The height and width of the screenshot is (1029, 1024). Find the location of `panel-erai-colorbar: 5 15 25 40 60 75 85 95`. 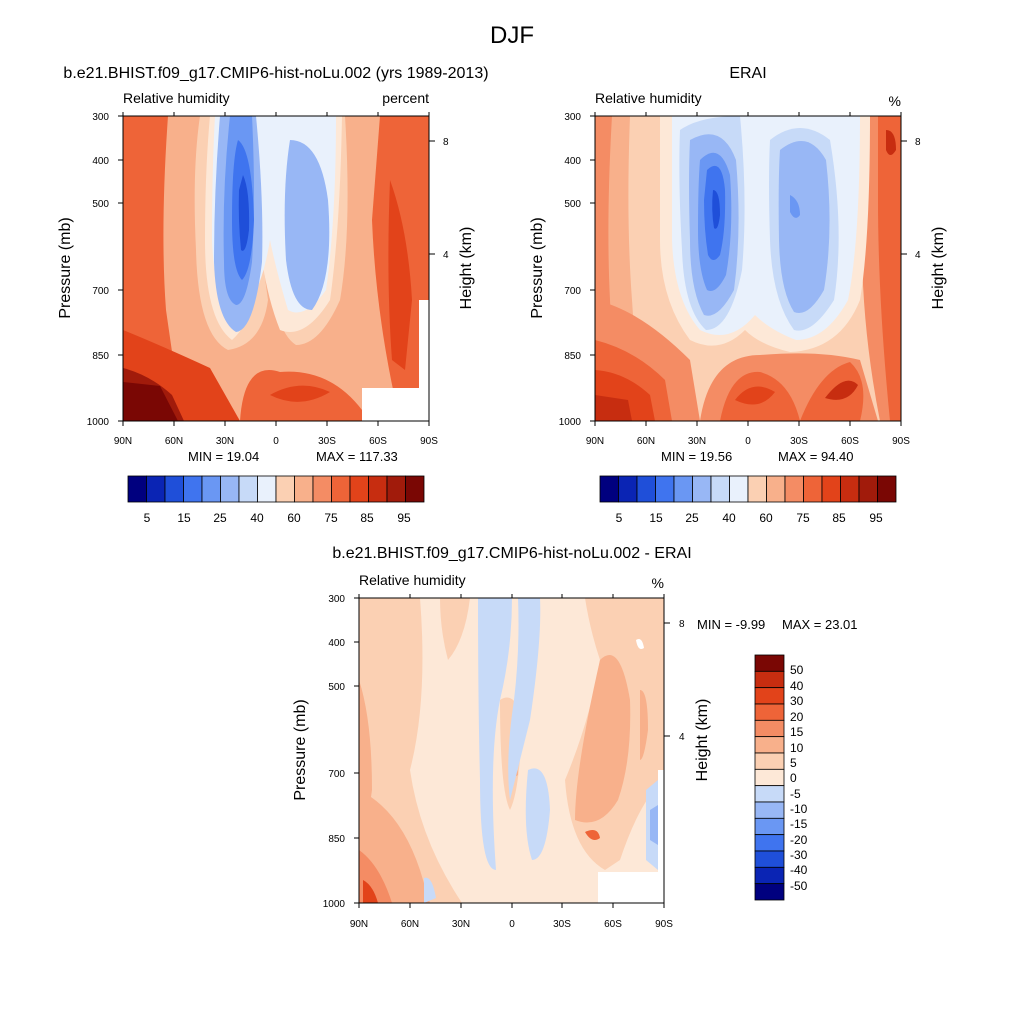

panel-erai-colorbar: 5 15 25 40 60 75 85 95 is located at coordinates (748, 500).